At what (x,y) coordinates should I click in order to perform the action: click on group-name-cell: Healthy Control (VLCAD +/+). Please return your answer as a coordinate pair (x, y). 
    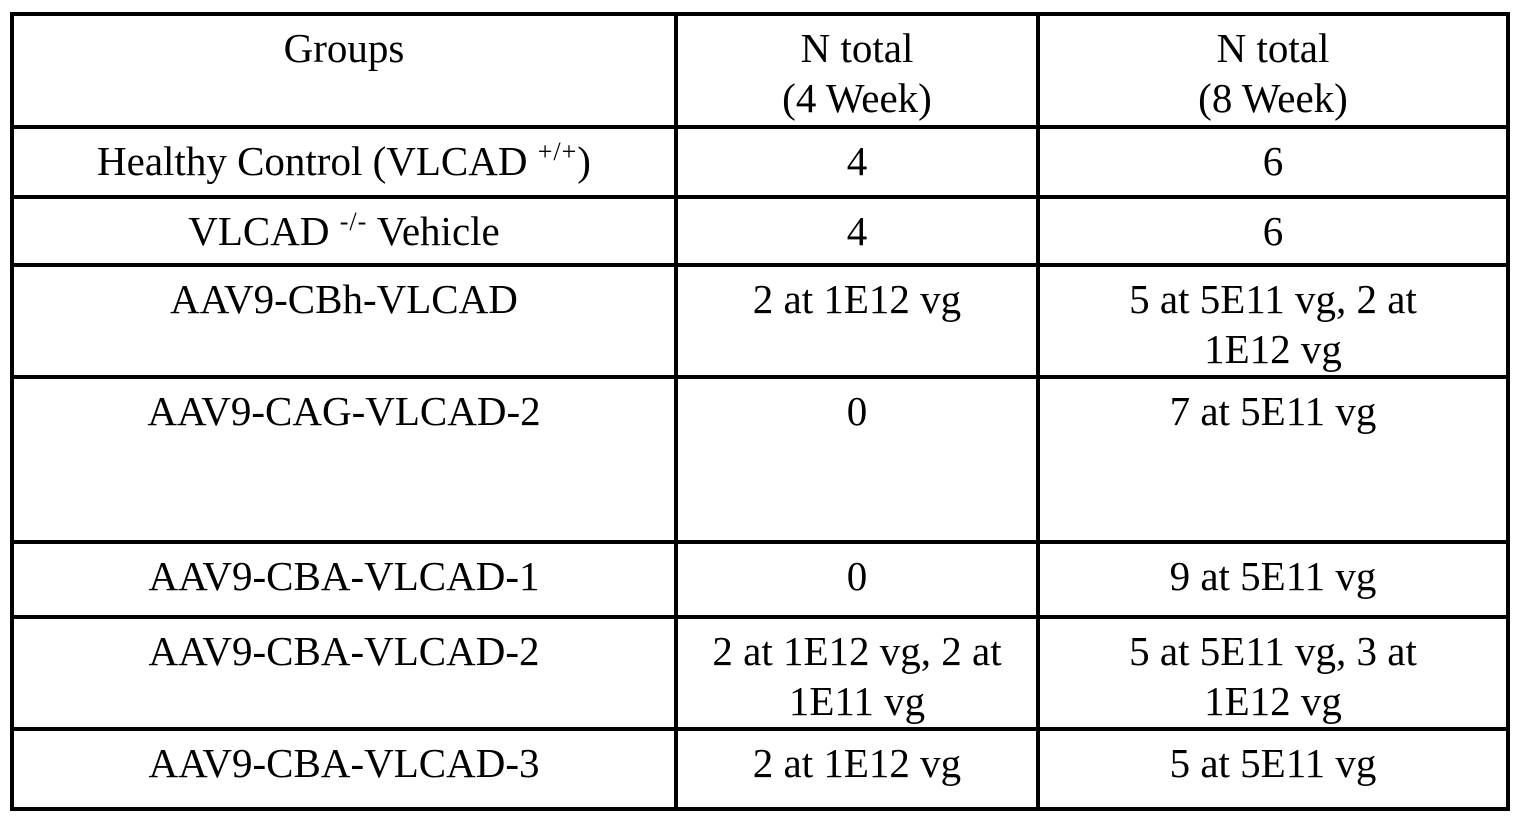
    Looking at the image, I should click on (344, 162).